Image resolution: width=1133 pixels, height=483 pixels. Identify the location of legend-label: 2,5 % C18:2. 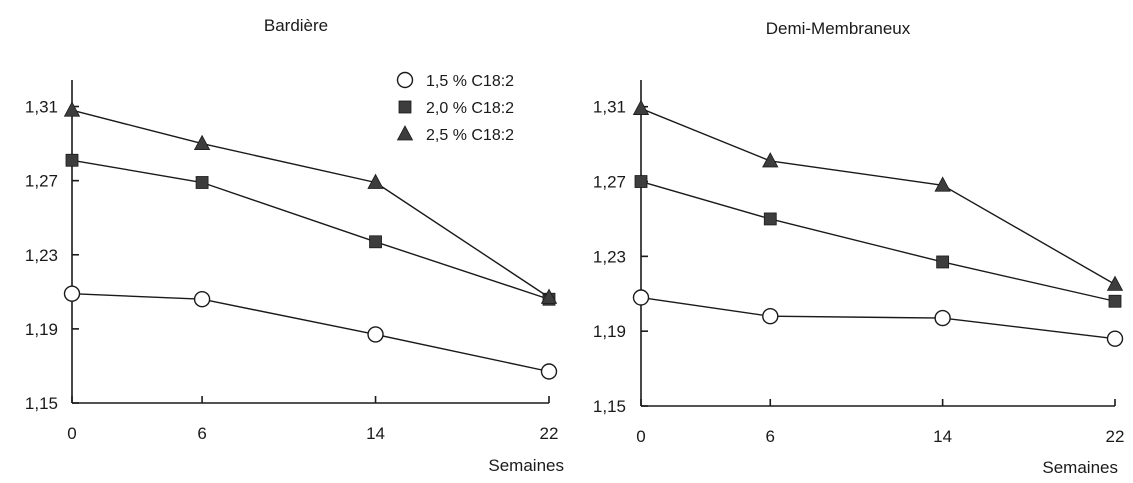
(470, 135).